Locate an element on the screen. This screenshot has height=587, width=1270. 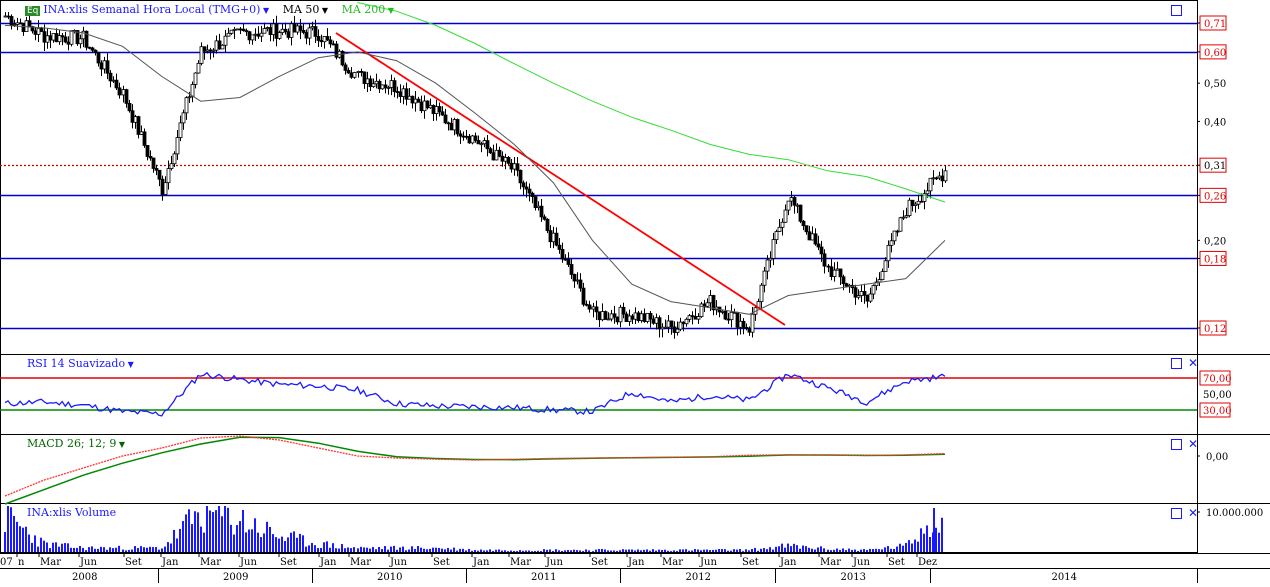
ma50-label: MA 50 is located at coordinates (301, 9).